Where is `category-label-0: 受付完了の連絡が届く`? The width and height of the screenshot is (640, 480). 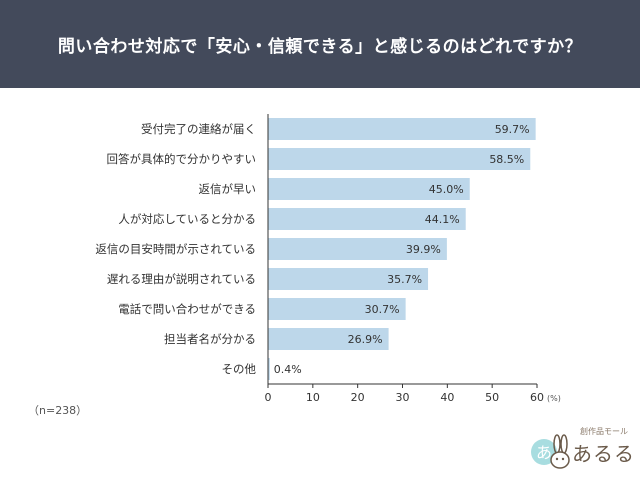 category-label-0: 受付完了の連絡が届く is located at coordinates (198, 129).